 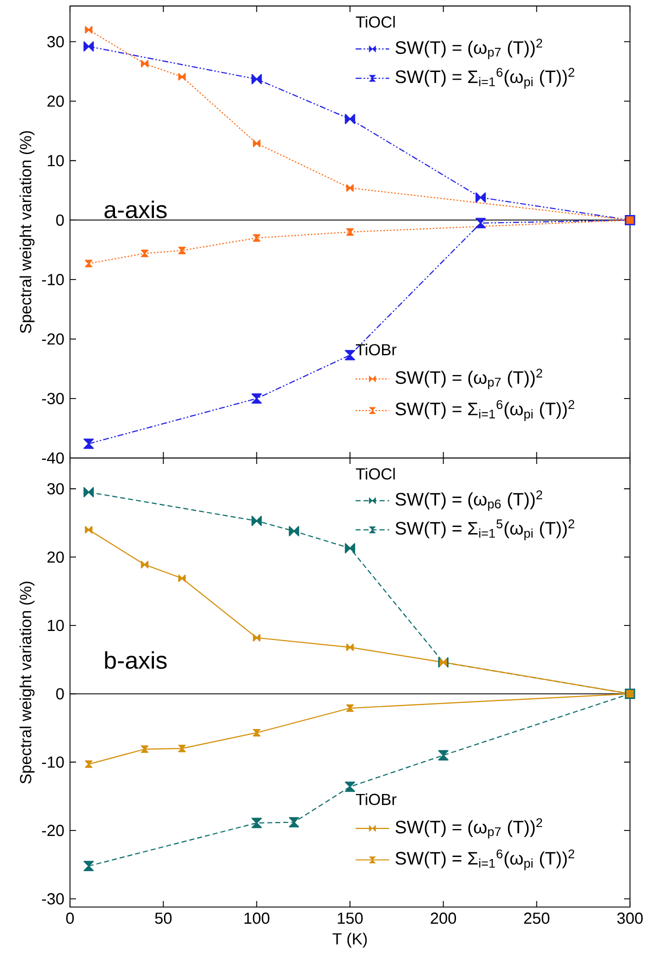 What do you see at coordinates (135, 209) in the screenshot?
I see `annotation: a-axis` at bounding box center [135, 209].